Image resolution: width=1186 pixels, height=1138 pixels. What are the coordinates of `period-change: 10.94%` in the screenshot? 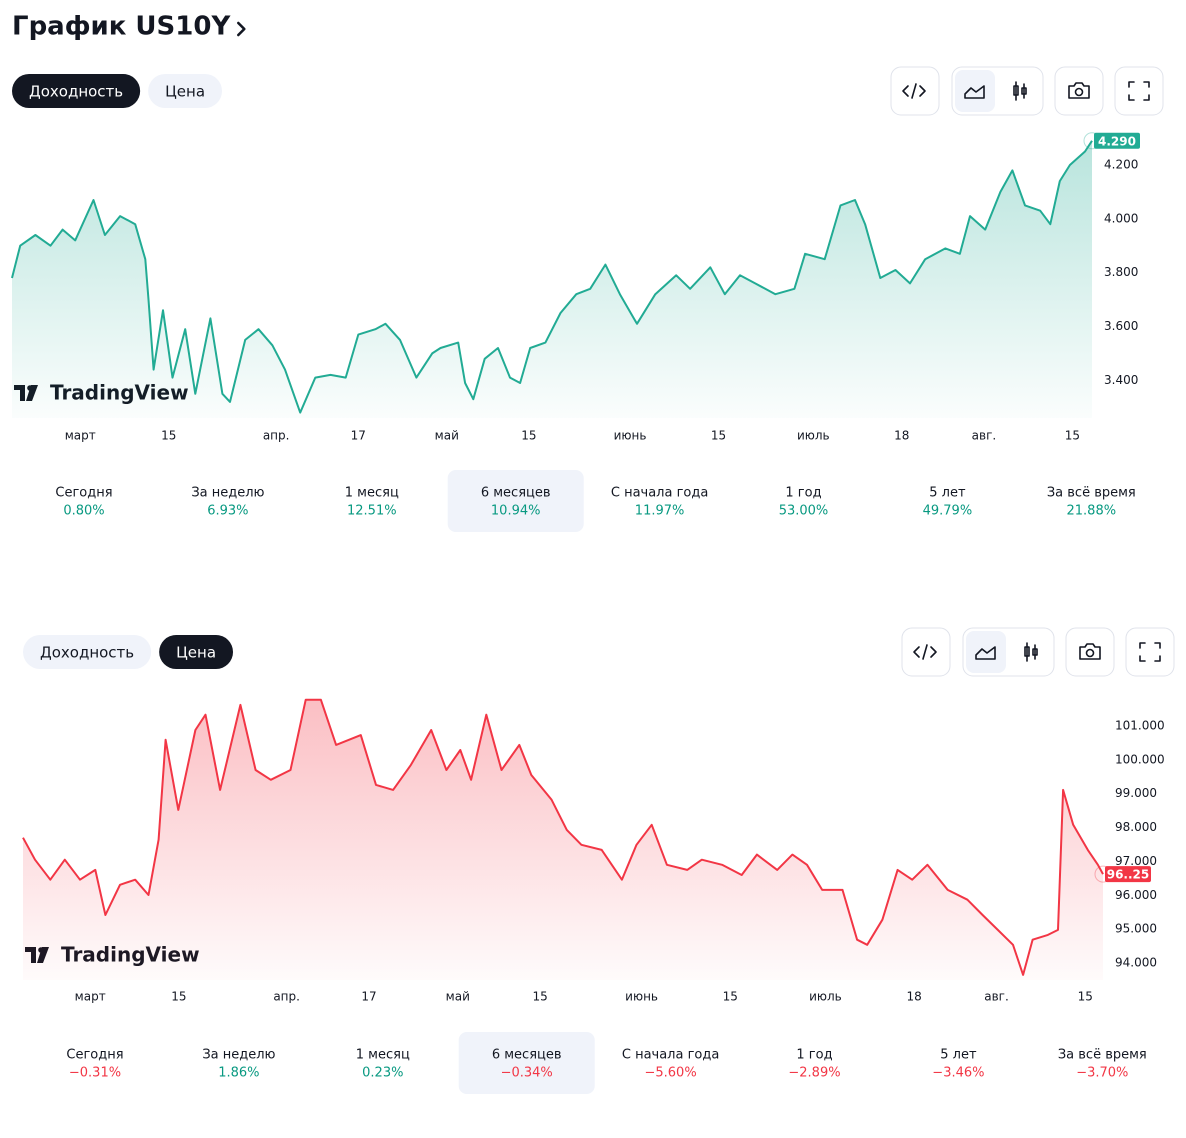 It's located at (516, 511).